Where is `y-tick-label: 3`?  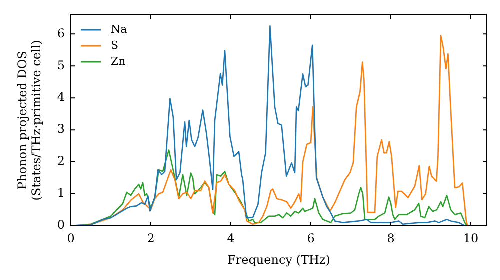 y-tick-label: 3 is located at coordinates (61, 129).